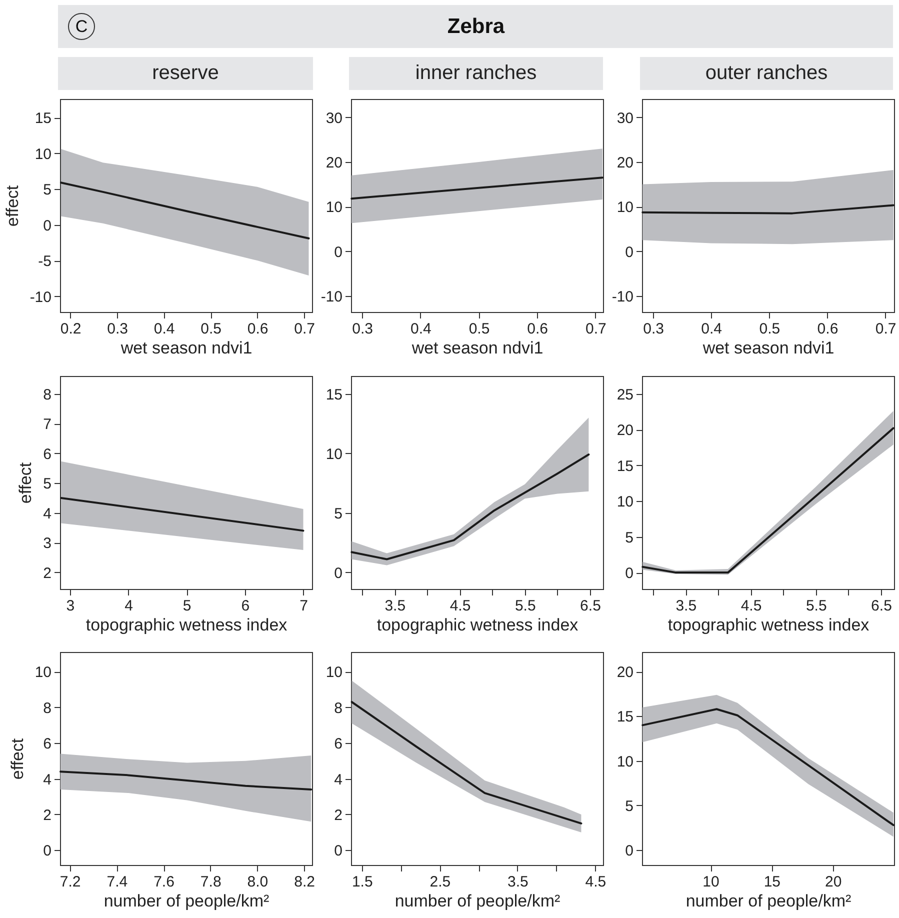  Describe the element at coordinates (70, 882) in the screenshot. I see `x-tick-label: 7.2` at that location.